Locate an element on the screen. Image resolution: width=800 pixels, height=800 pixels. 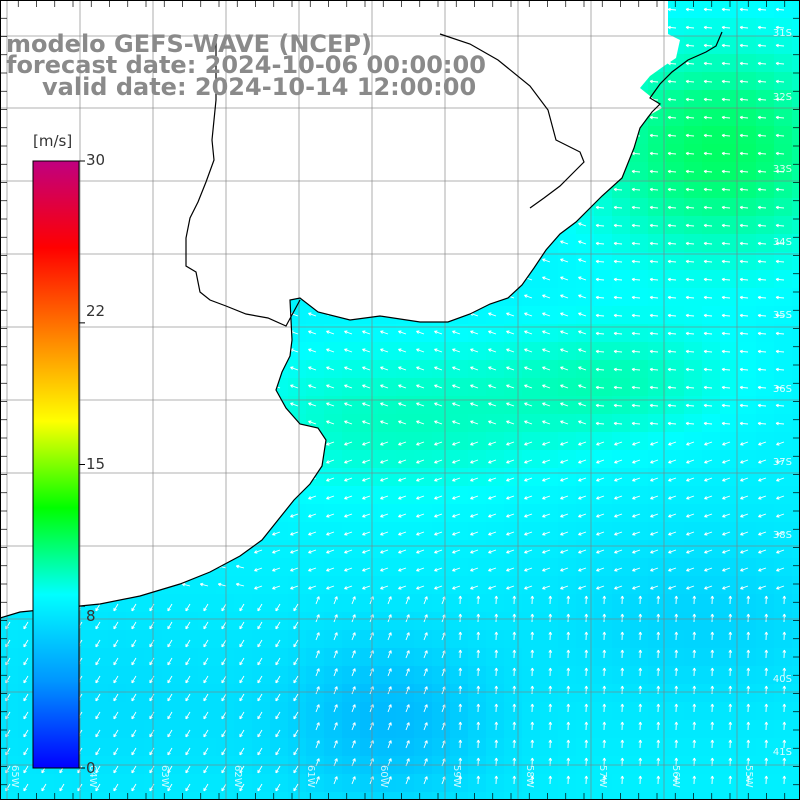
longitude-label: 65W is located at coordinates (14, 776).